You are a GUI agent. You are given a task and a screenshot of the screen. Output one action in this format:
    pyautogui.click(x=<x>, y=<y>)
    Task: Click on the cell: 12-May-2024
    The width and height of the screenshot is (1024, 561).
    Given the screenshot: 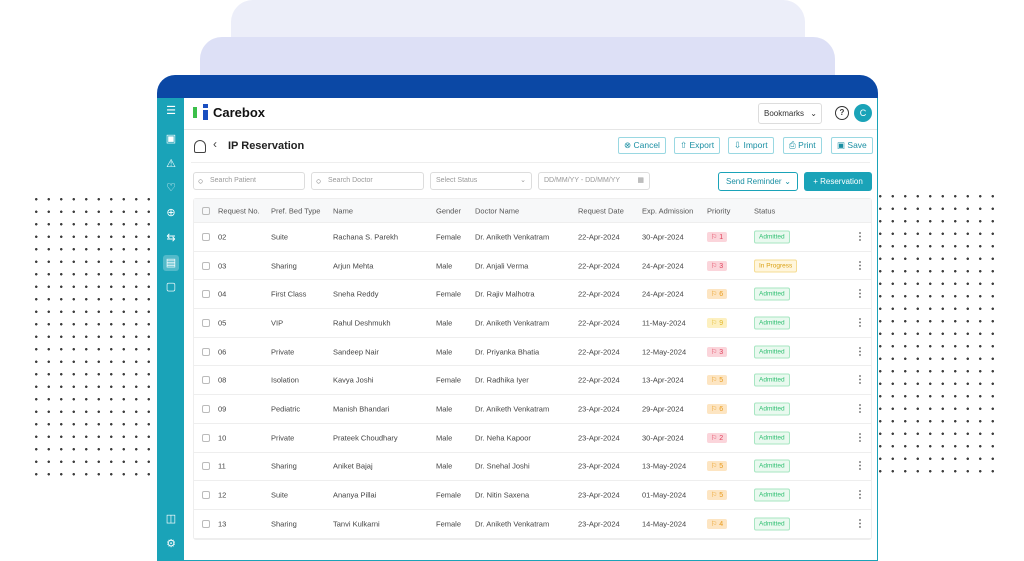 What is the action you would take?
    pyautogui.click(x=664, y=352)
    